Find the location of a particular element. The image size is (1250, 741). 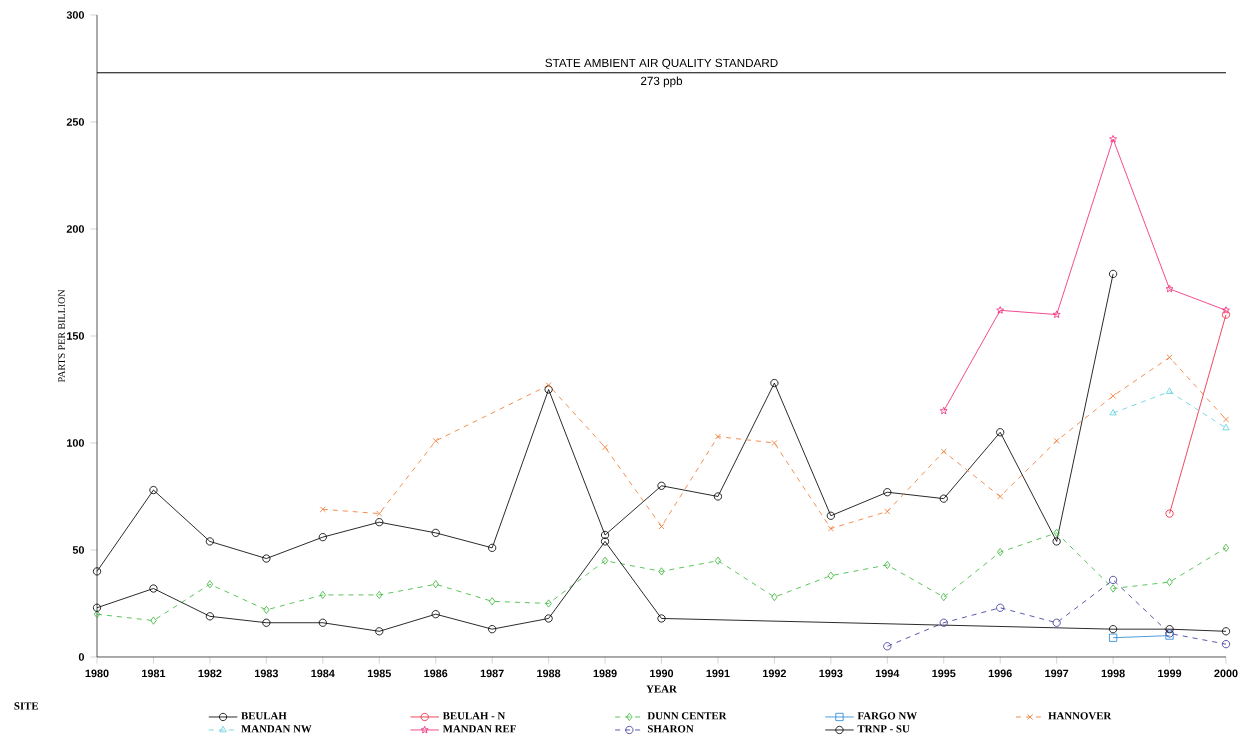

legend-label: BEULAH - N is located at coordinates (474, 716).